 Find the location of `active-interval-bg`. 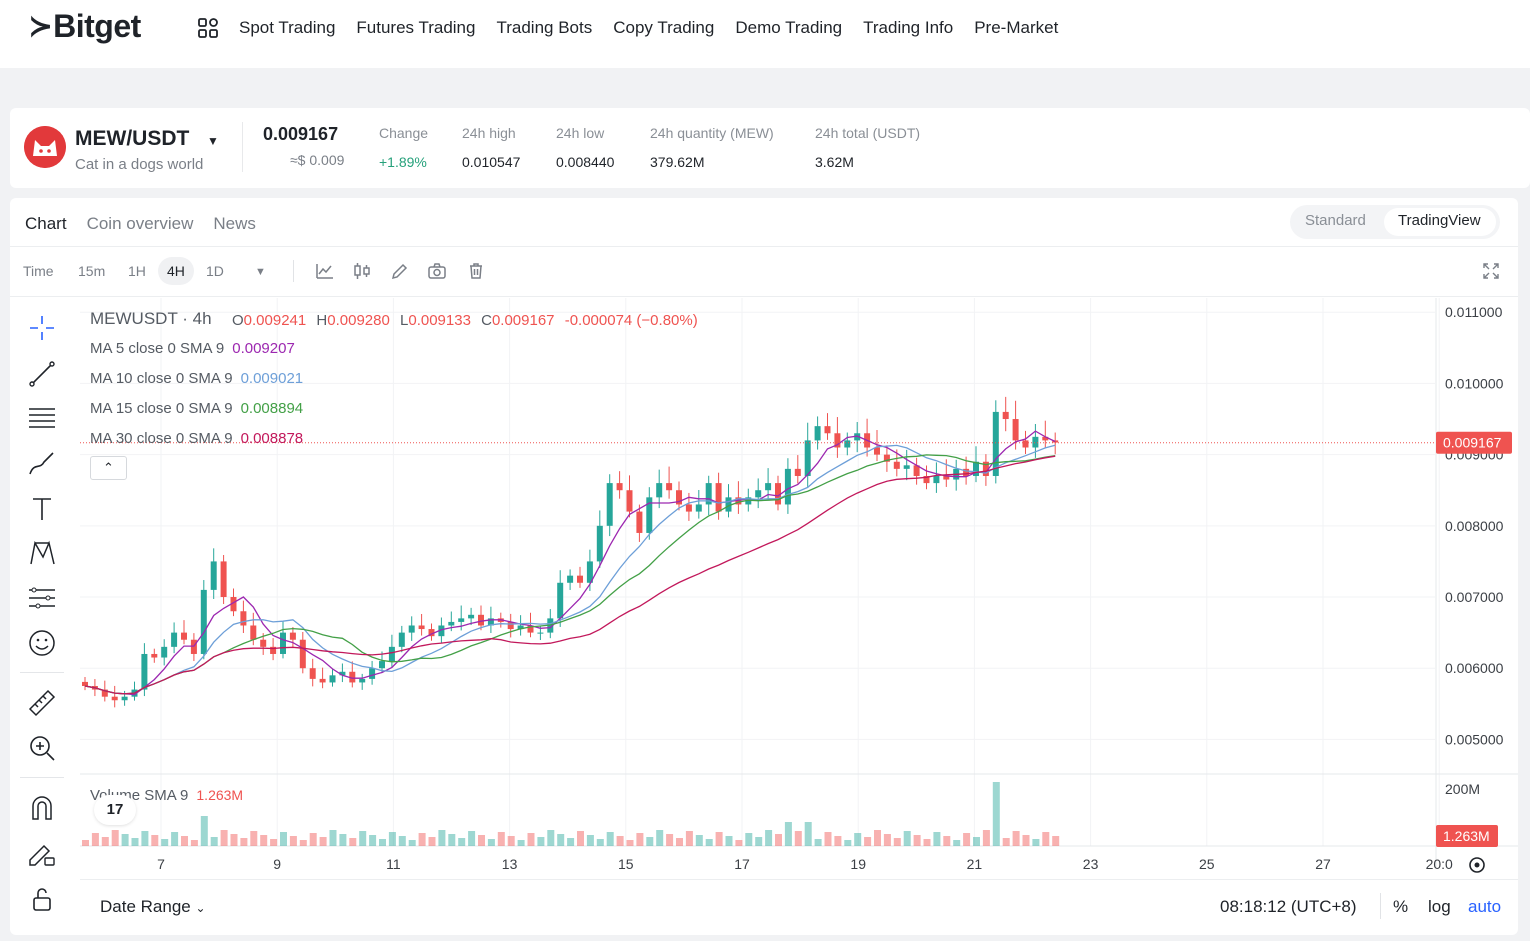

active-interval-bg is located at coordinates (176, 271).